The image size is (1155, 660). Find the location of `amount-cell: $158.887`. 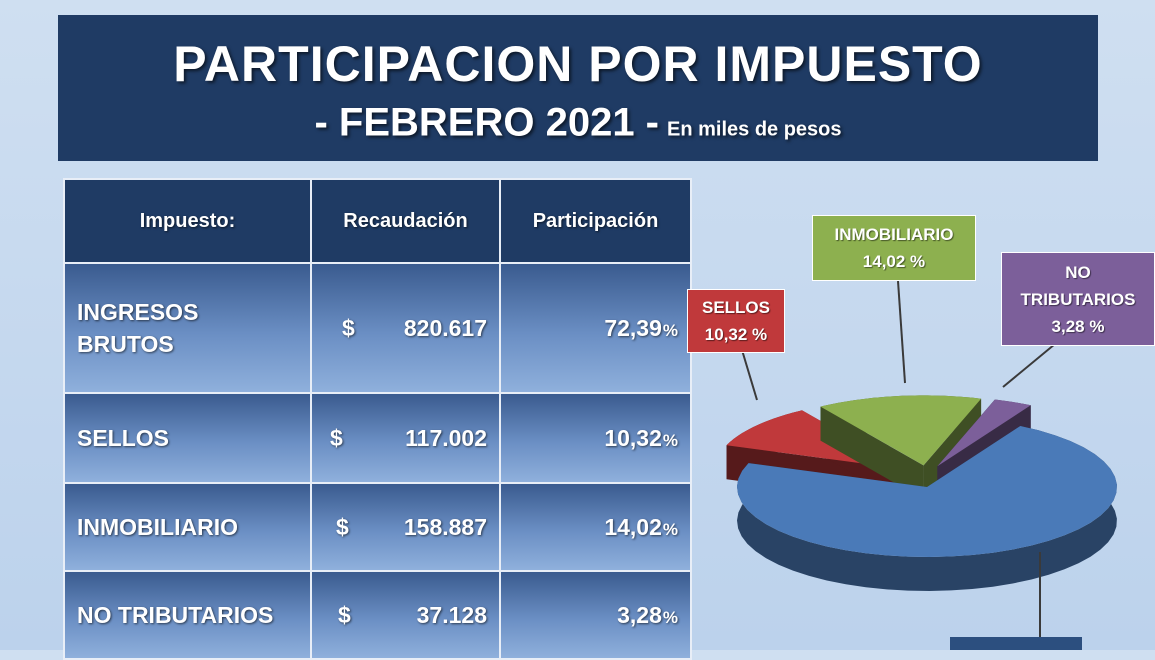

amount-cell: $158.887 is located at coordinates (405, 527).